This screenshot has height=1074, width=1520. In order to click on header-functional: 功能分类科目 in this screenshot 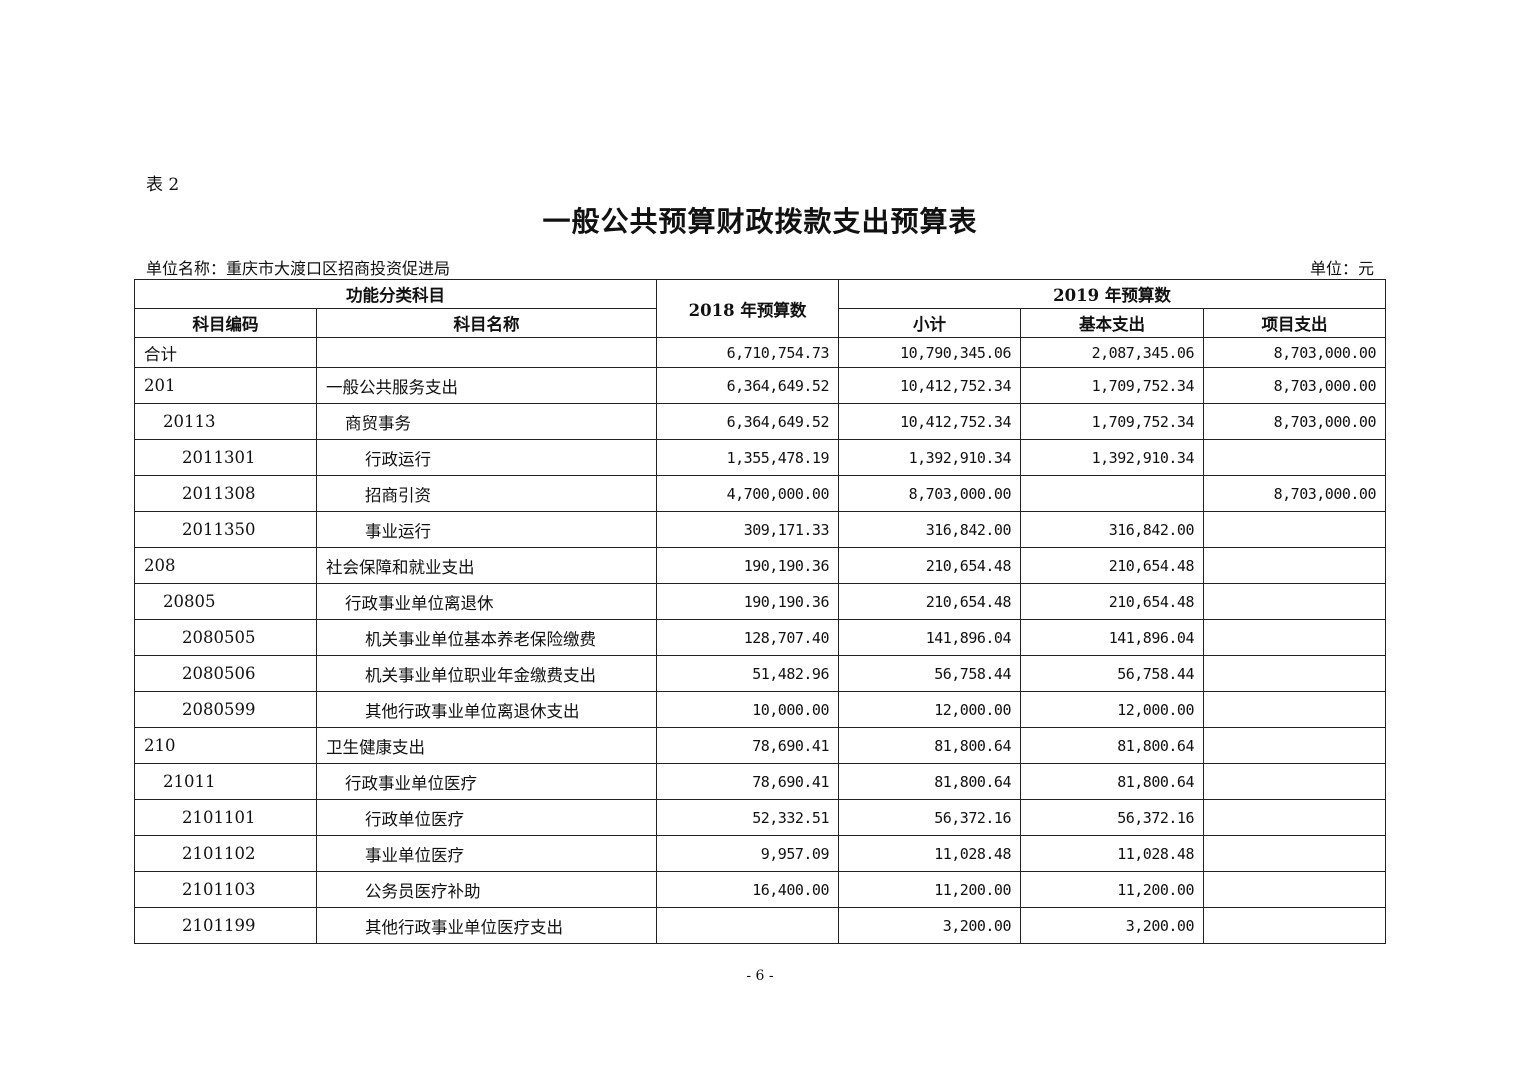, I will do `click(395, 294)`.